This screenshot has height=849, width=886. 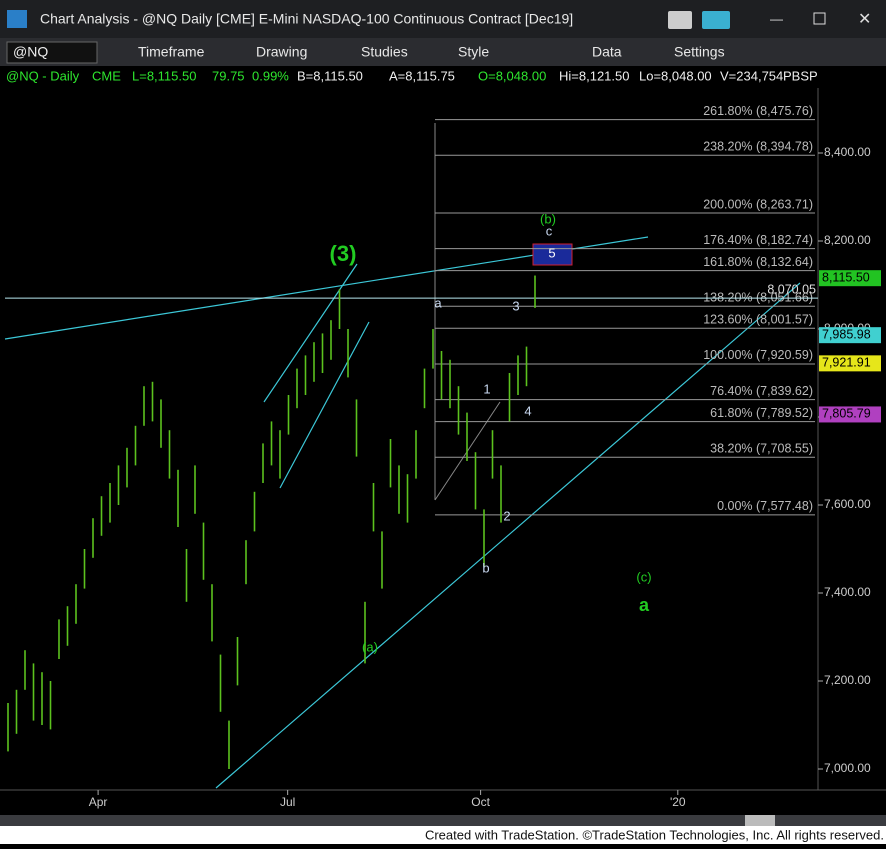 What do you see at coordinates (98, 802) in the screenshot?
I see `x-tick-label: Apr` at bounding box center [98, 802].